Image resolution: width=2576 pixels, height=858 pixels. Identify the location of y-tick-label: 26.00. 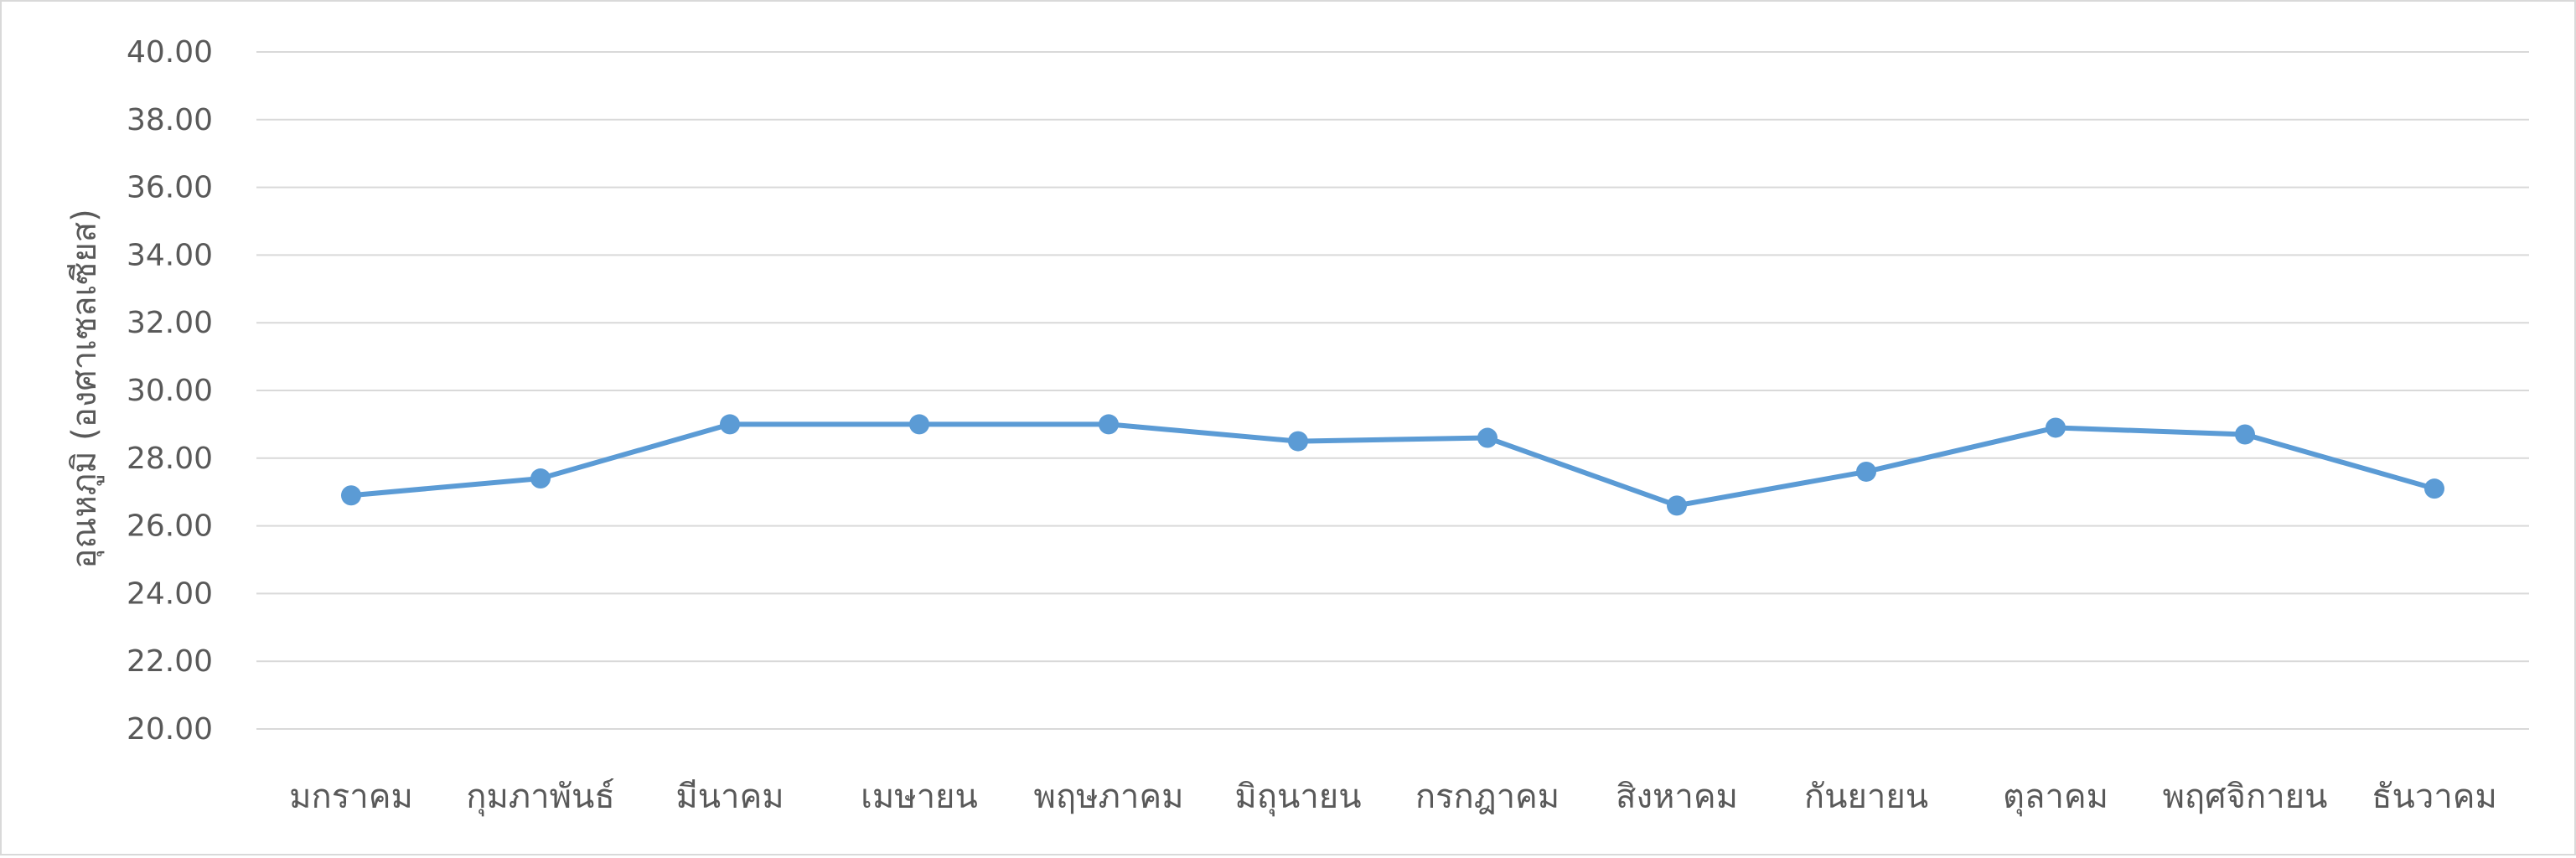
(170, 526).